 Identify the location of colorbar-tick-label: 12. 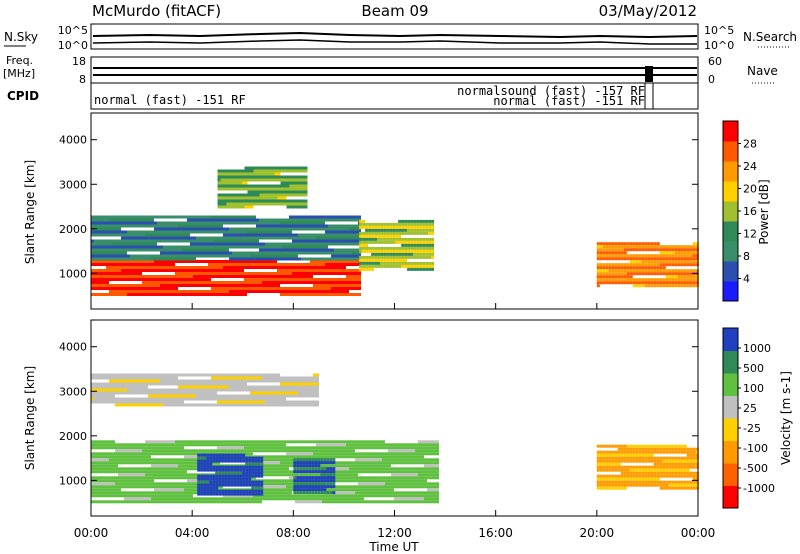
(750, 234).